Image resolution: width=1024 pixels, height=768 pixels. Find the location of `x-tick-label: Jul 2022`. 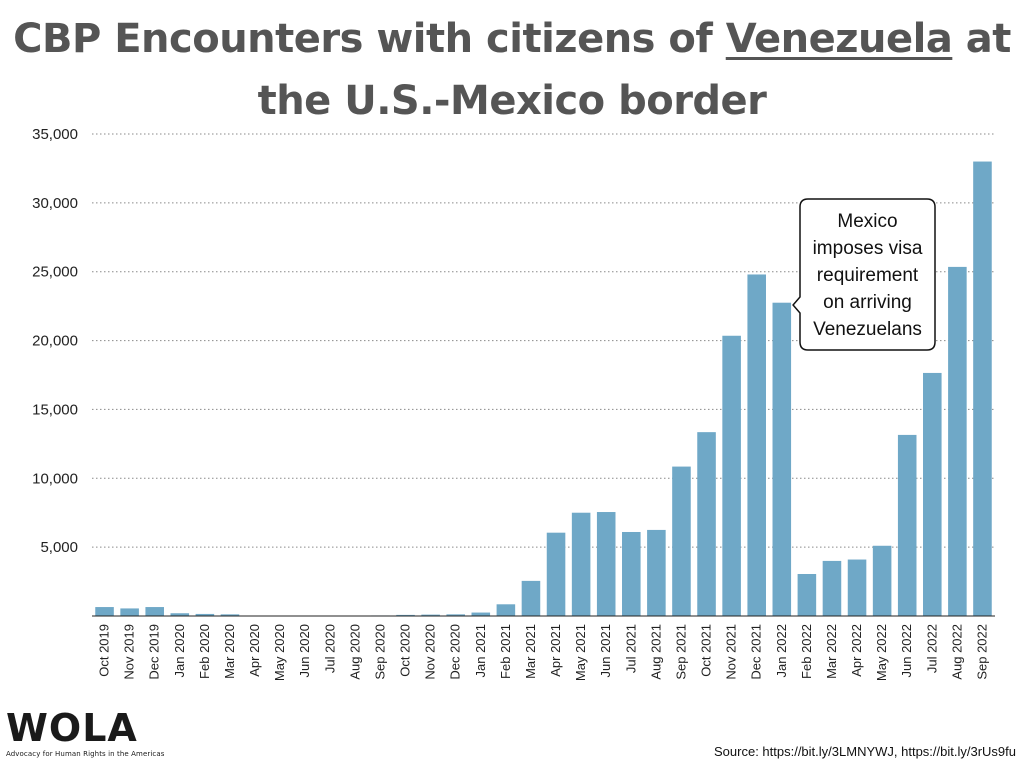

x-tick-label: Jul 2022 is located at coordinates (931, 648).